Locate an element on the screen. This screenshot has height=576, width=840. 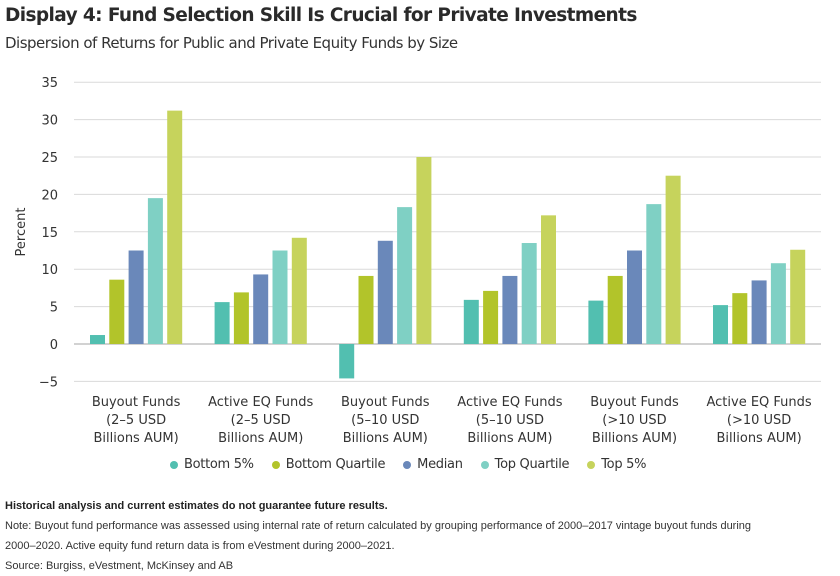
y-tick-label: −5 is located at coordinates (48, 382).